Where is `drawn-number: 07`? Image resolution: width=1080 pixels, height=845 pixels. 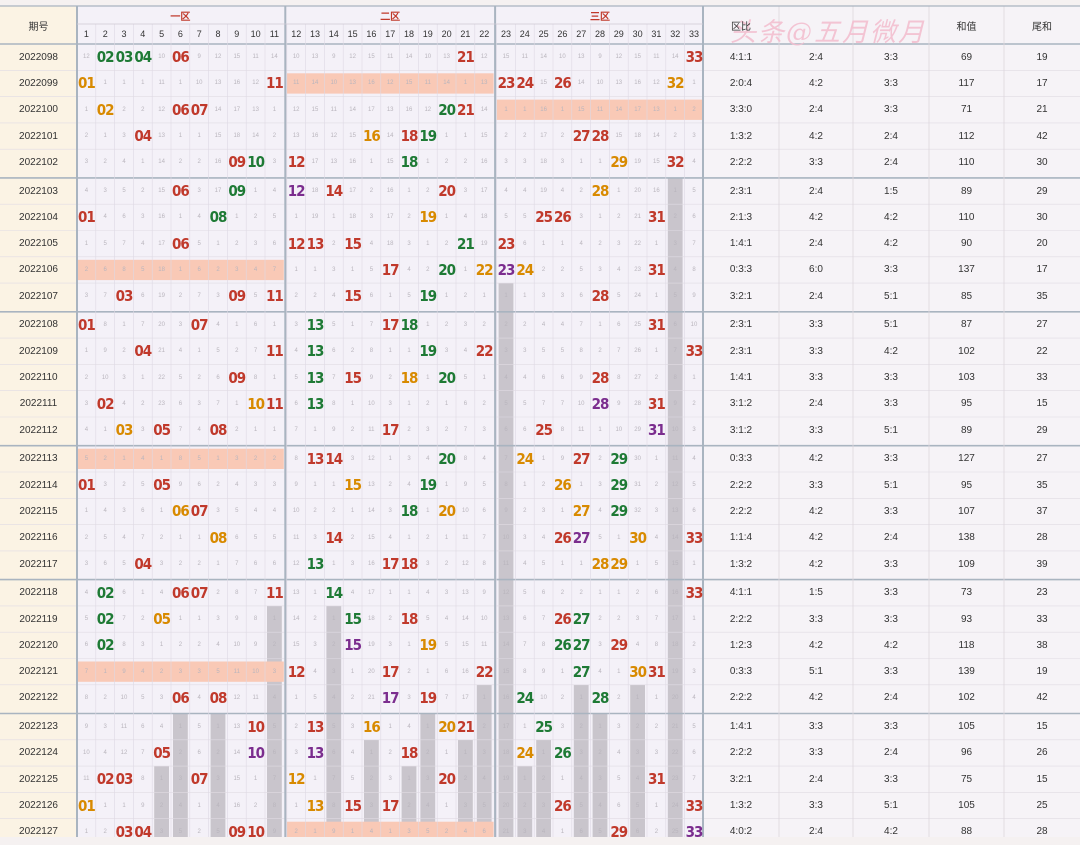
drawn-number: 07 is located at coordinates (199, 779).